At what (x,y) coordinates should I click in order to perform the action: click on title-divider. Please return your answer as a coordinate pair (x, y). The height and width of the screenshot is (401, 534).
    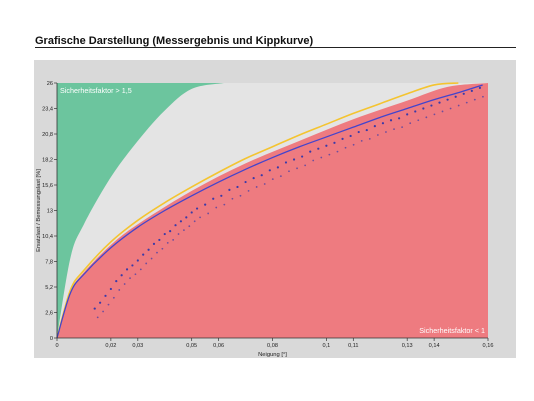
    Looking at the image, I should click on (275, 47).